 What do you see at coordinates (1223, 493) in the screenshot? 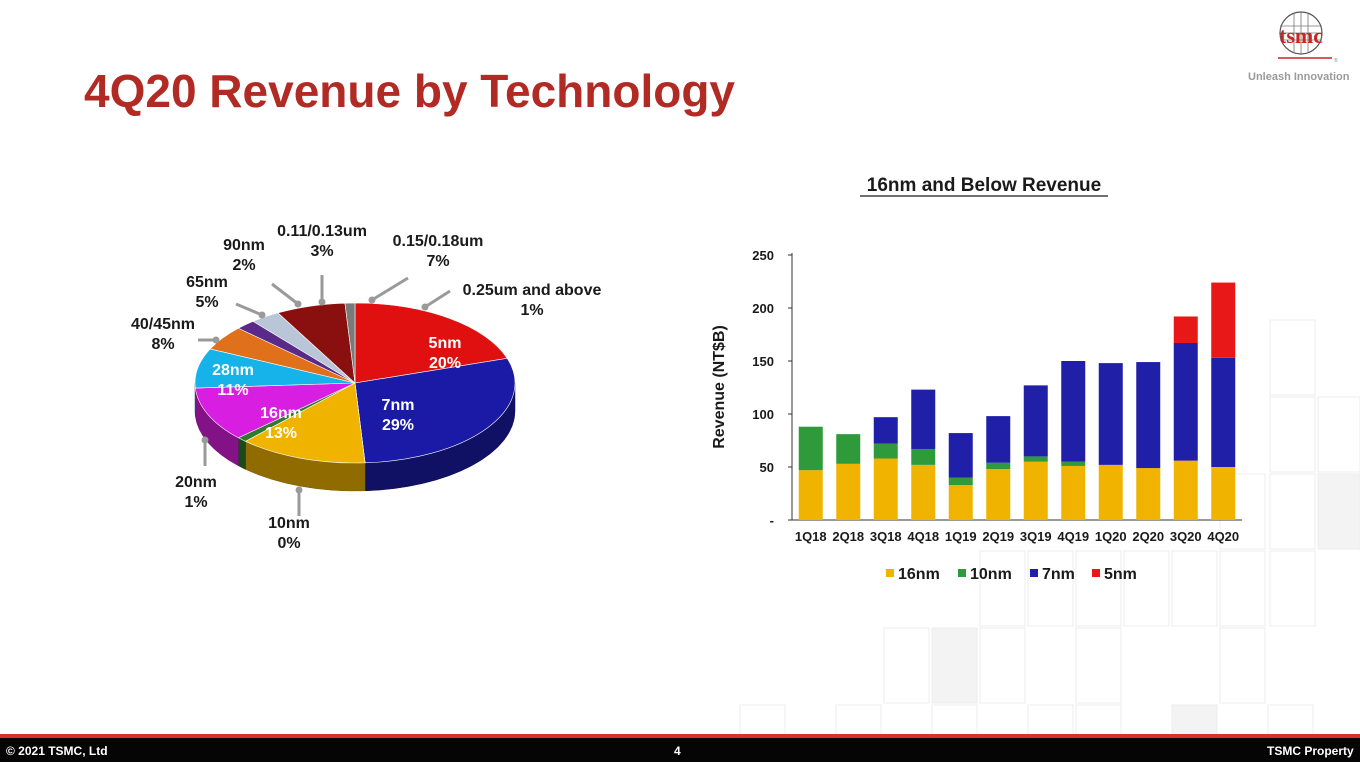
I see `bar-16nm-4q20` at bounding box center [1223, 493].